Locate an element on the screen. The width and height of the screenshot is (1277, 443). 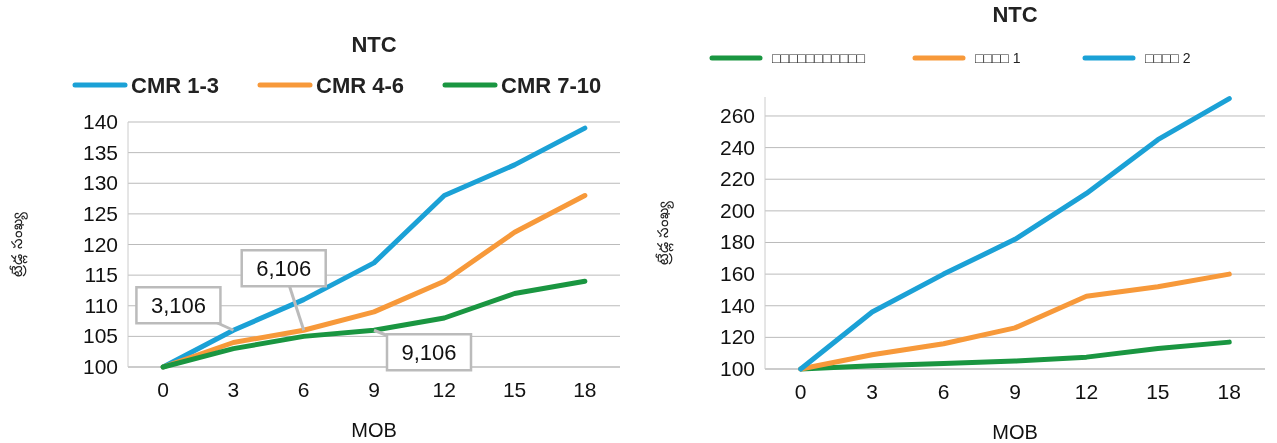
y-tick-label: 125 is located at coordinates (100, 213).